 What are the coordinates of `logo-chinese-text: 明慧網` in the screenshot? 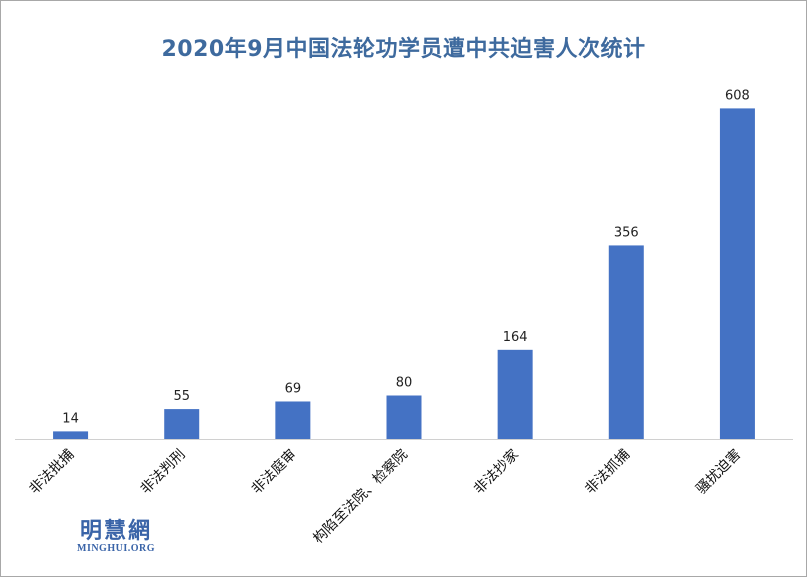 It's located at (115, 531).